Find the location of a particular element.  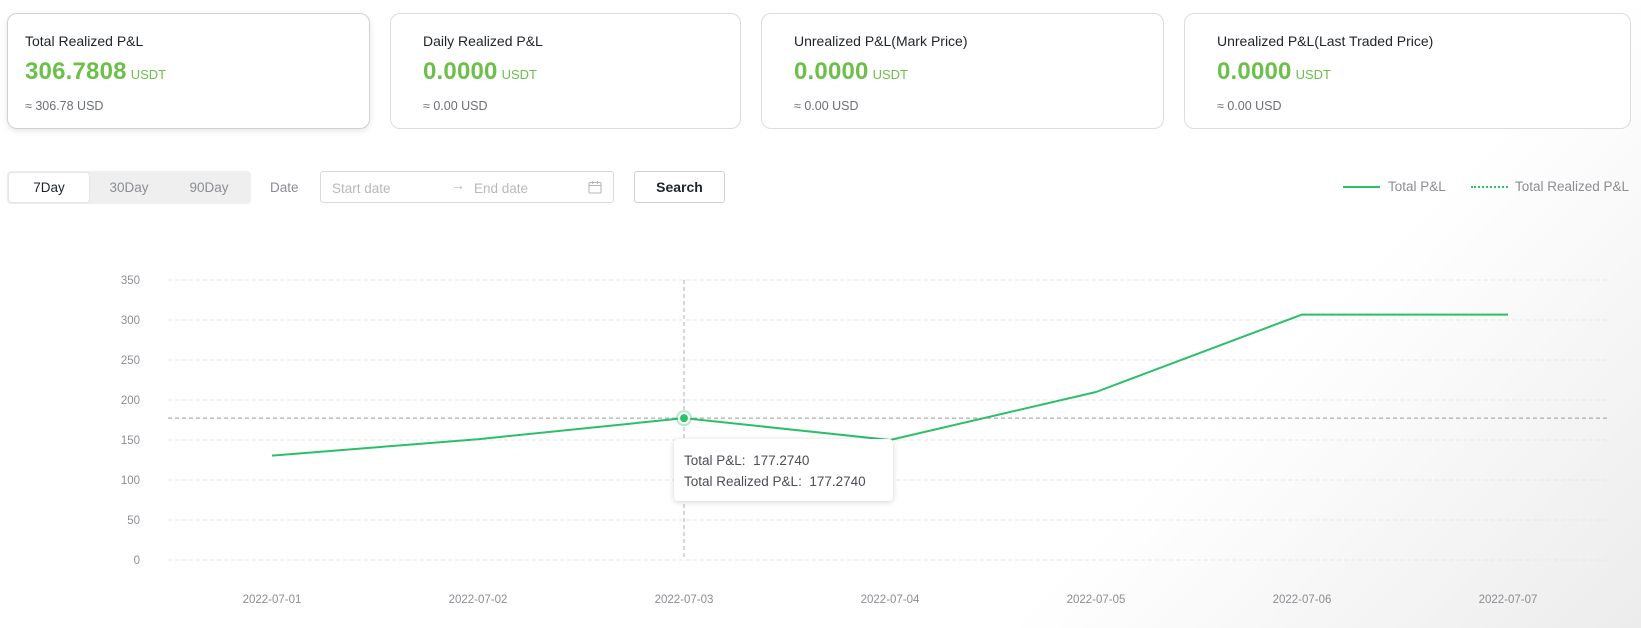

x-tick-label: 2022-07-01 is located at coordinates (272, 600).